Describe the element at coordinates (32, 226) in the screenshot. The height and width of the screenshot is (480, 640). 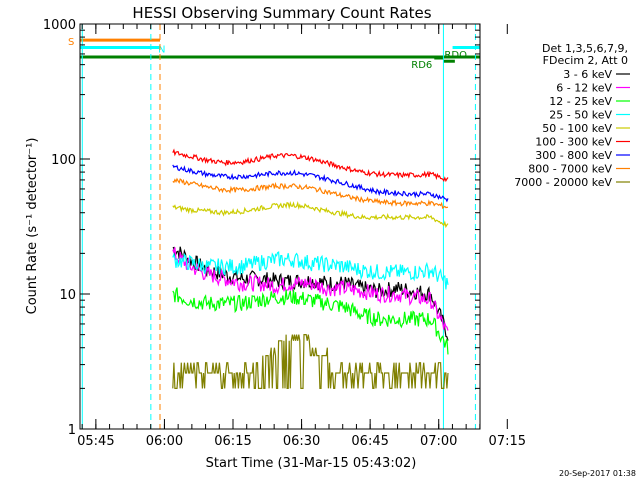
I see `y-axis-label: Count Rate (s⁻¹ detector⁻¹)` at that location.